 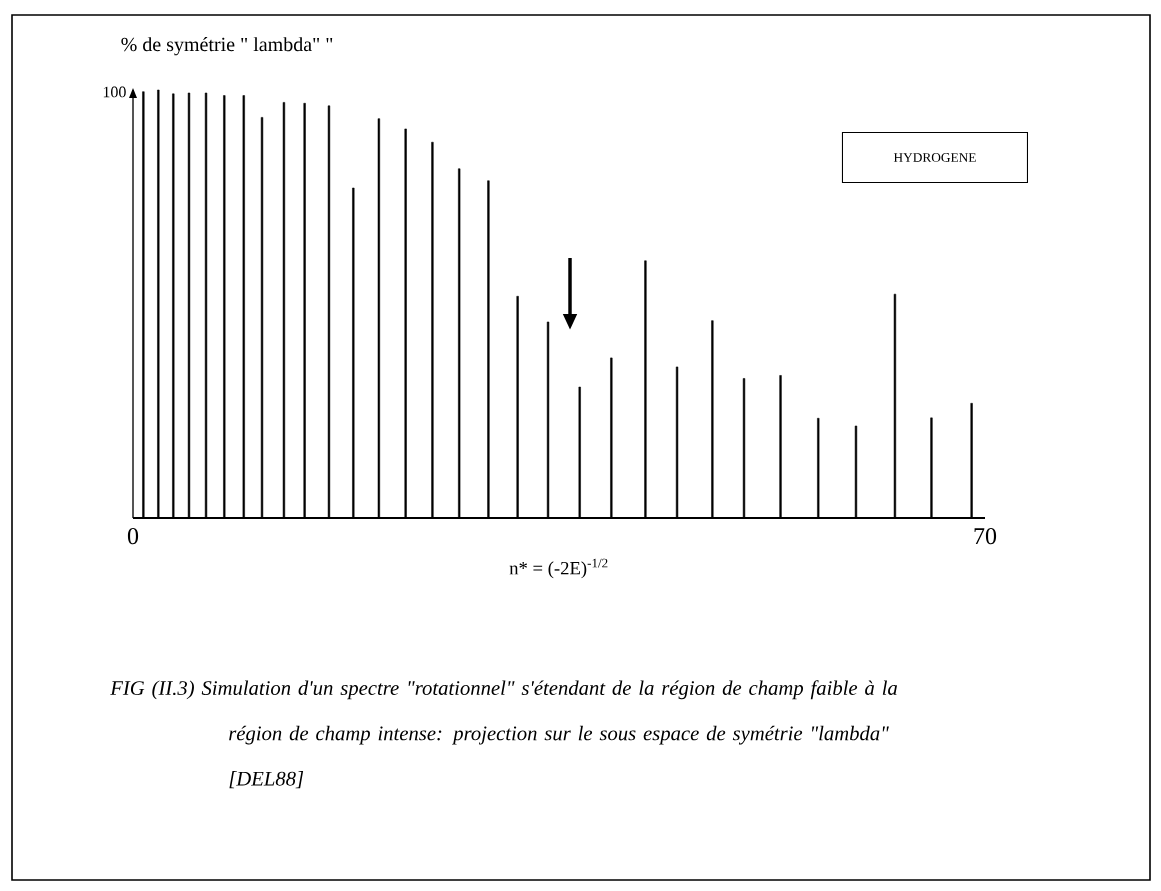 What do you see at coordinates (227, 46) in the screenshot?
I see `y-axis-title: % de symétrie " lambda" "` at bounding box center [227, 46].